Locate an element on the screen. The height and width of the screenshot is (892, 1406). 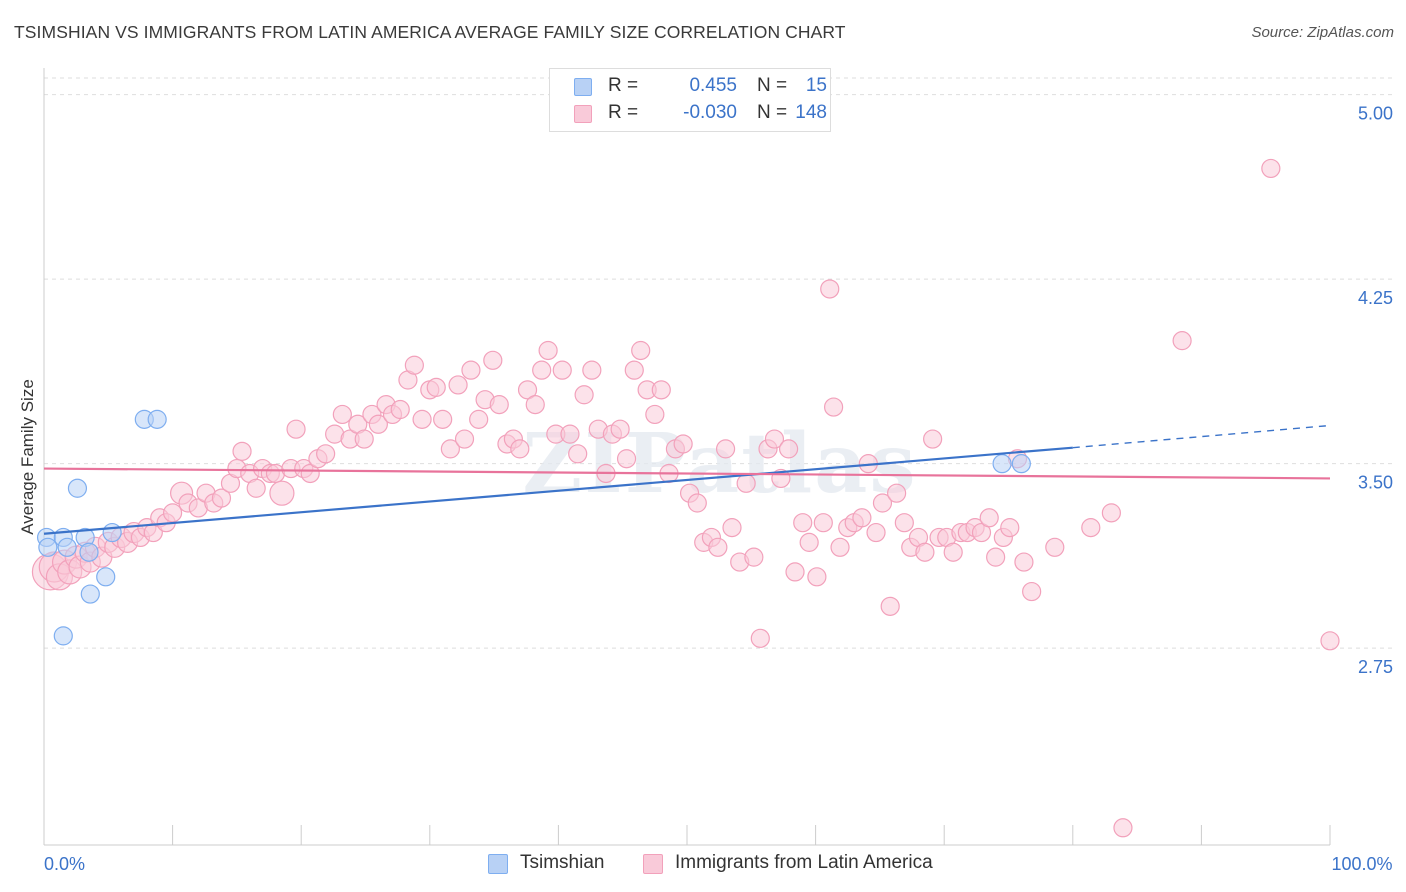
y-tick-label-1: 3.50 is located at coordinates (1375, 483).